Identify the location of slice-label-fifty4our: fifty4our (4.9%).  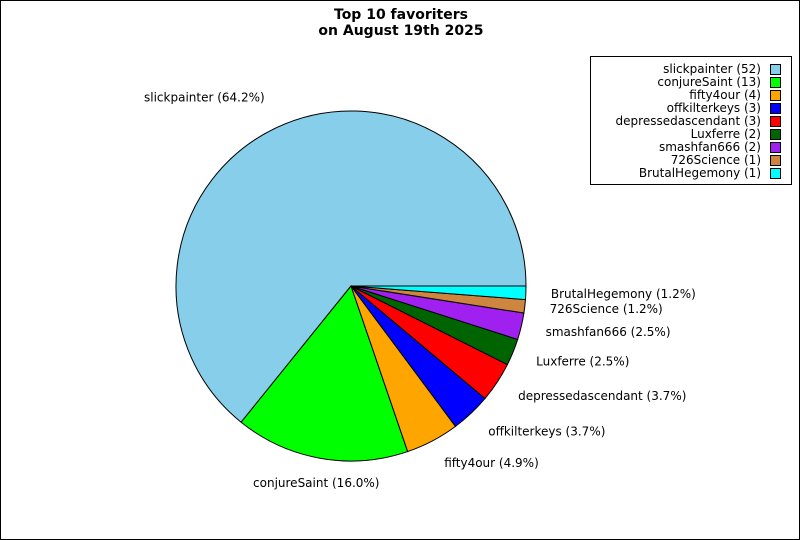
(491, 463).